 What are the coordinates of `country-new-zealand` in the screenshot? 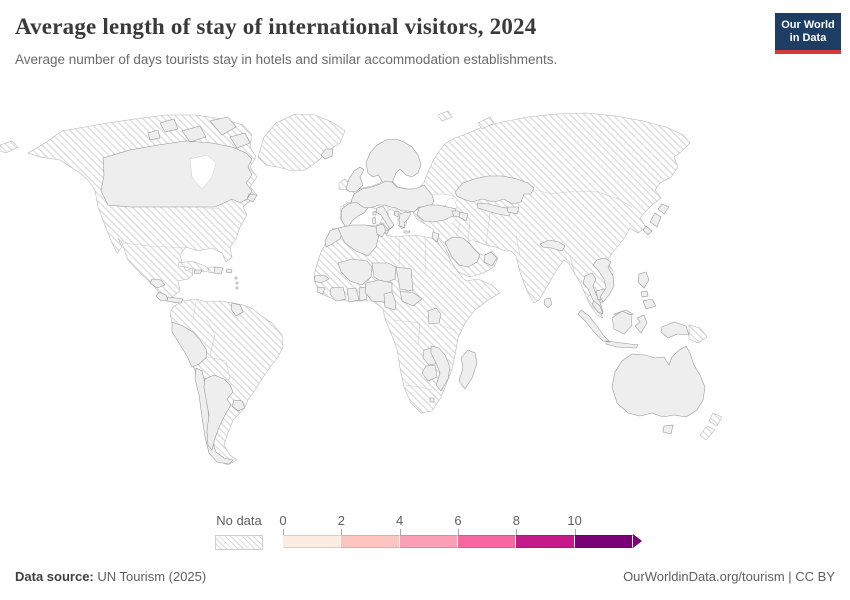 It's located at (711, 426).